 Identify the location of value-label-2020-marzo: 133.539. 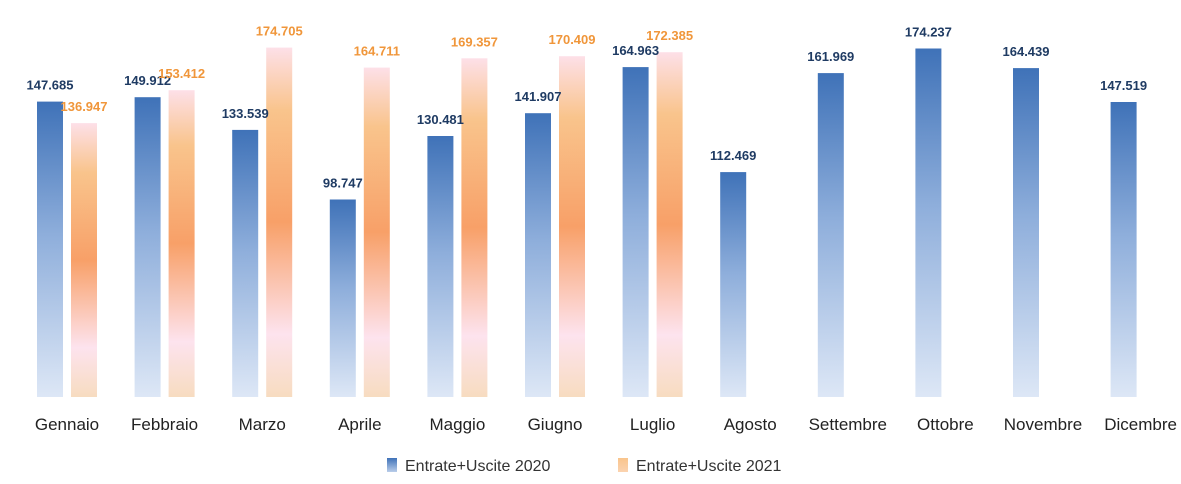
(245, 113).